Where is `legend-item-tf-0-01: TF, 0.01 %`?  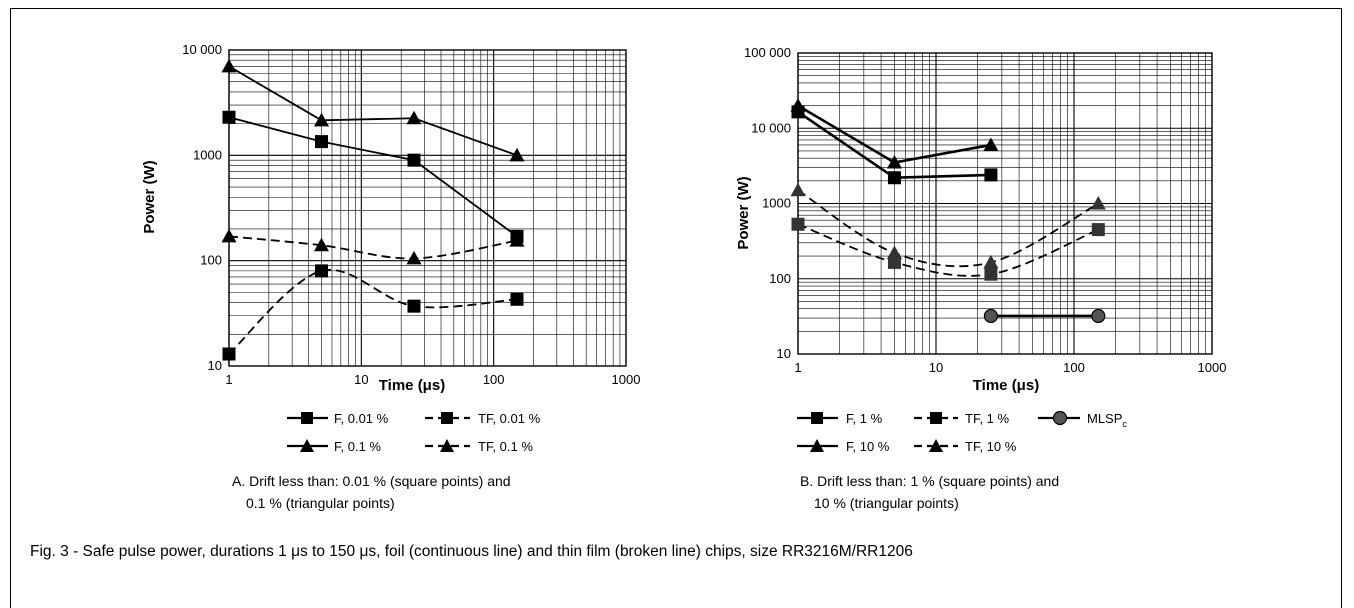 legend-item-tf-0-01: TF, 0.01 % is located at coordinates (483, 418).